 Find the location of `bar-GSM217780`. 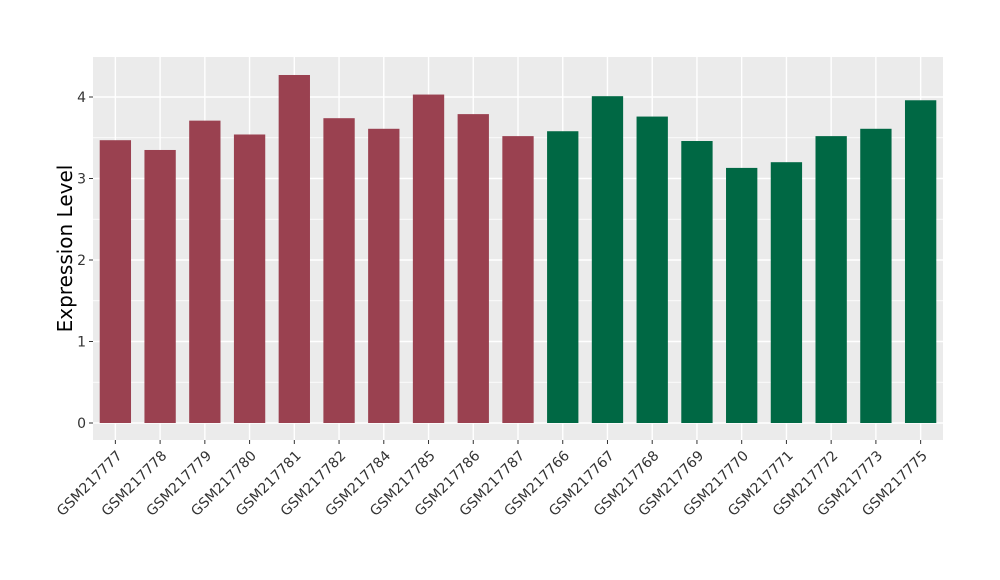

bar-GSM217780 is located at coordinates (249, 279).